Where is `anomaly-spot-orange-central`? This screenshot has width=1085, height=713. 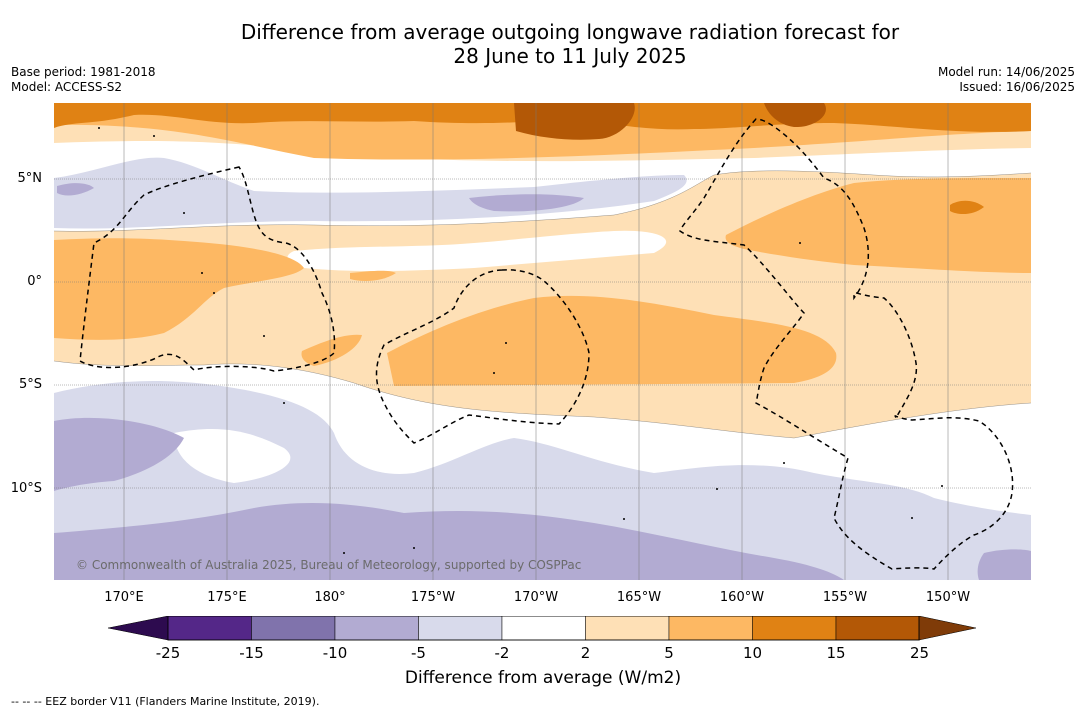
anomaly-spot-orange-central is located at coordinates (612, 340).